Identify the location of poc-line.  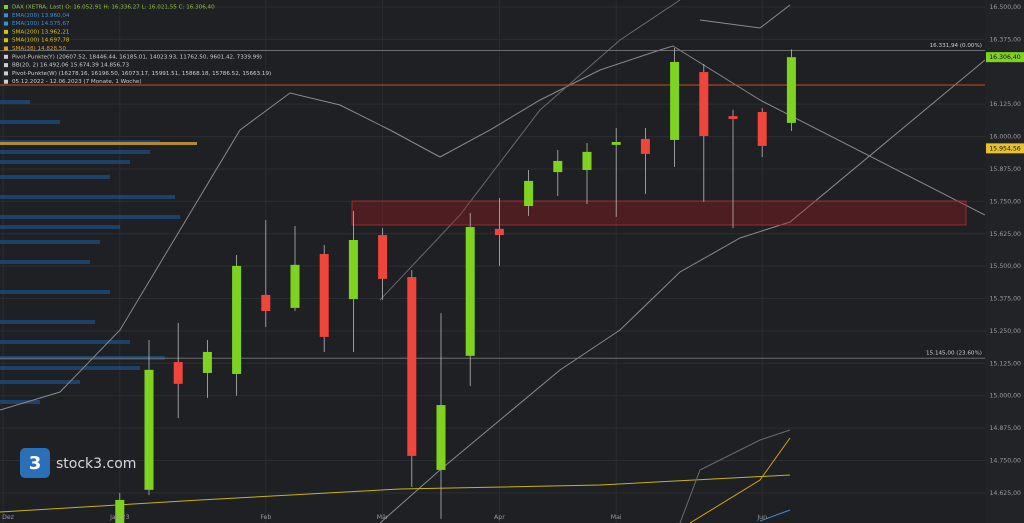
(98, 143).